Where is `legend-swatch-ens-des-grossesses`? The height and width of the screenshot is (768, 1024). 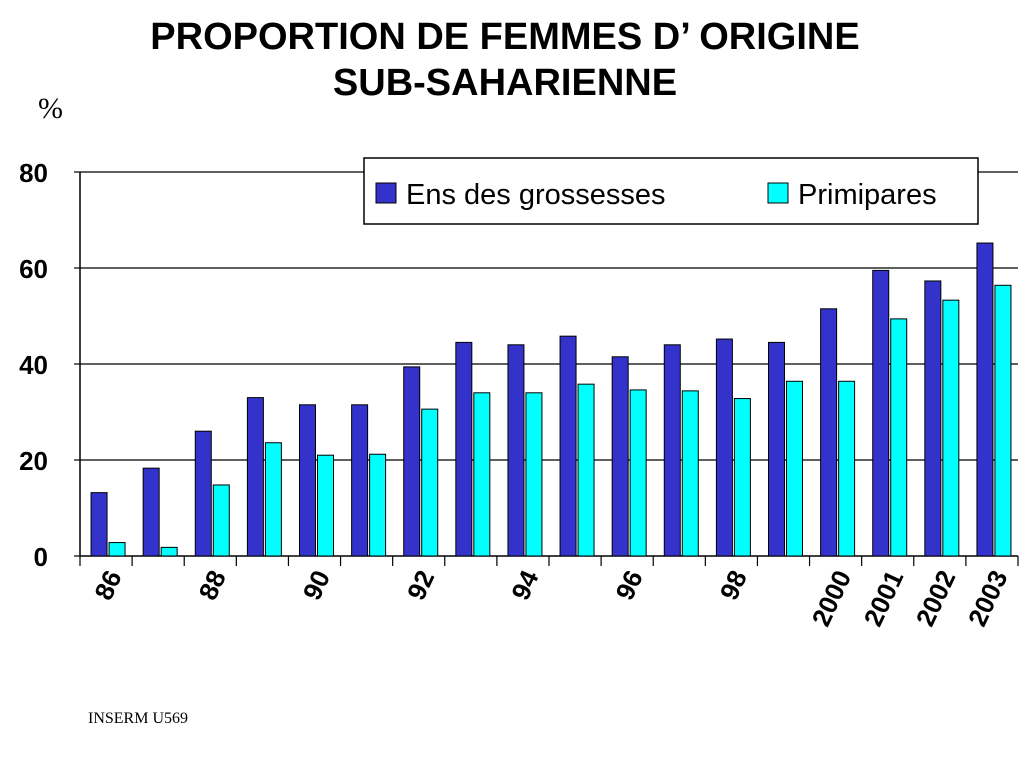
legend-swatch-ens-des-grossesses is located at coordinates (386, 193).